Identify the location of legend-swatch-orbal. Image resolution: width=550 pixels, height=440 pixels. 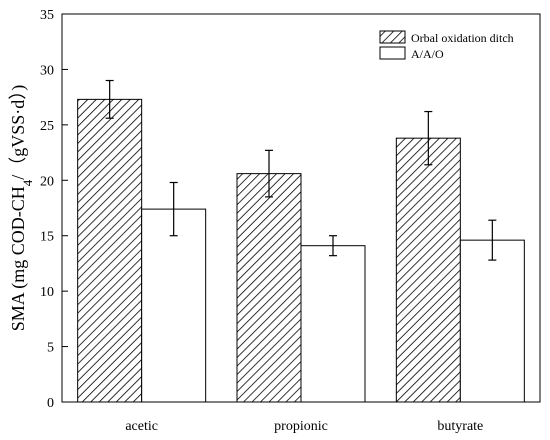
(392, 37).